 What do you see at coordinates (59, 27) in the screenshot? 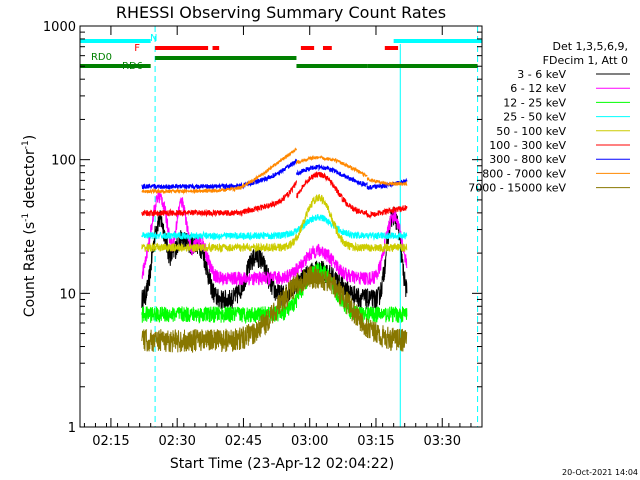
I see `y-tick-label: 1000` at bounding box center [59, 27].